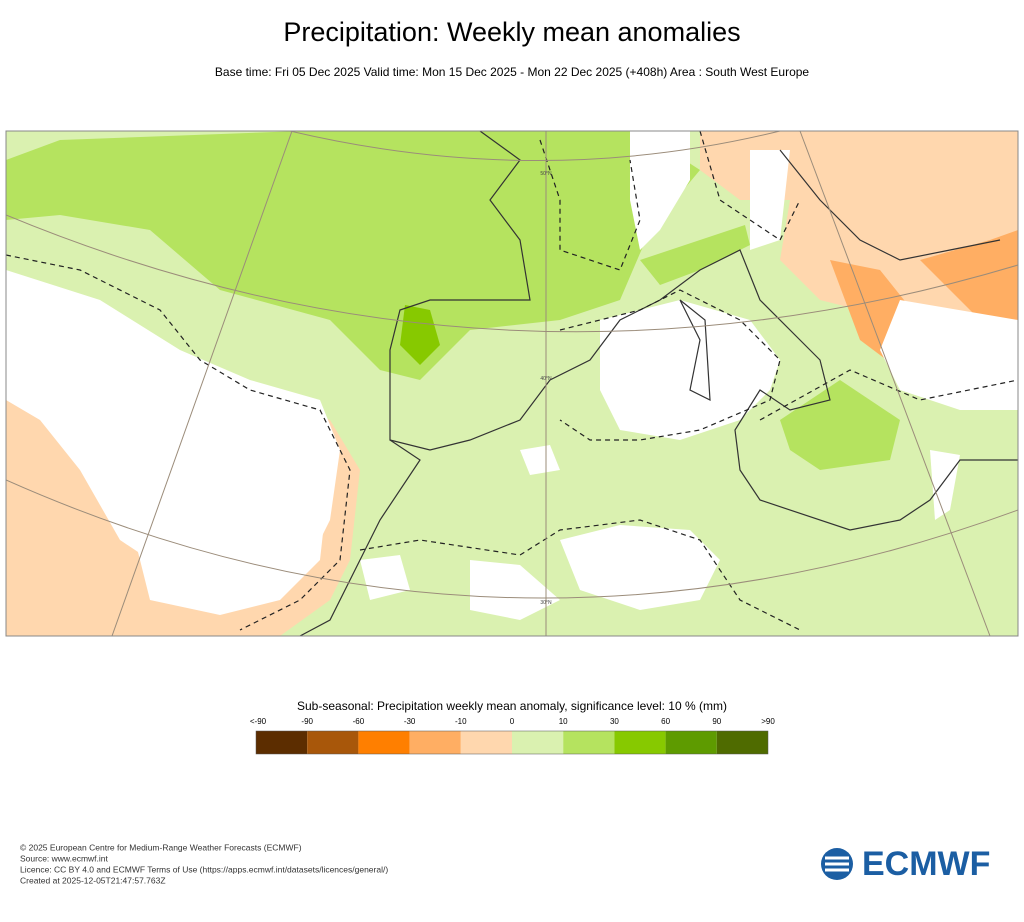 The width and height of the screenshot is (1024, 922). Describe the element at coordinates (716, 721) in the screenshot. I see `legend-label: 90` at that location.